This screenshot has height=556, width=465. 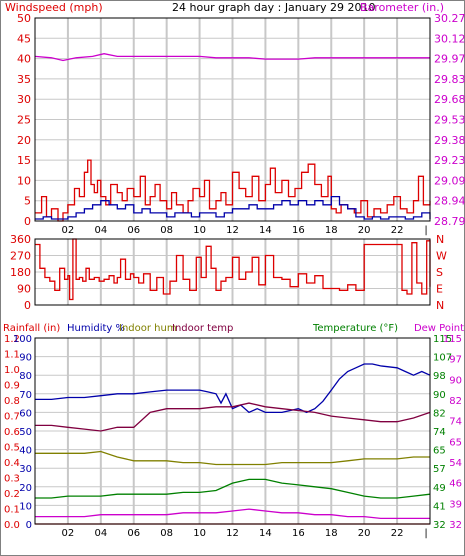 What do you see at coordinates (25, 376) in the screenshot?
I see `y-tick-label: 80` at bounding box center [25, 376].